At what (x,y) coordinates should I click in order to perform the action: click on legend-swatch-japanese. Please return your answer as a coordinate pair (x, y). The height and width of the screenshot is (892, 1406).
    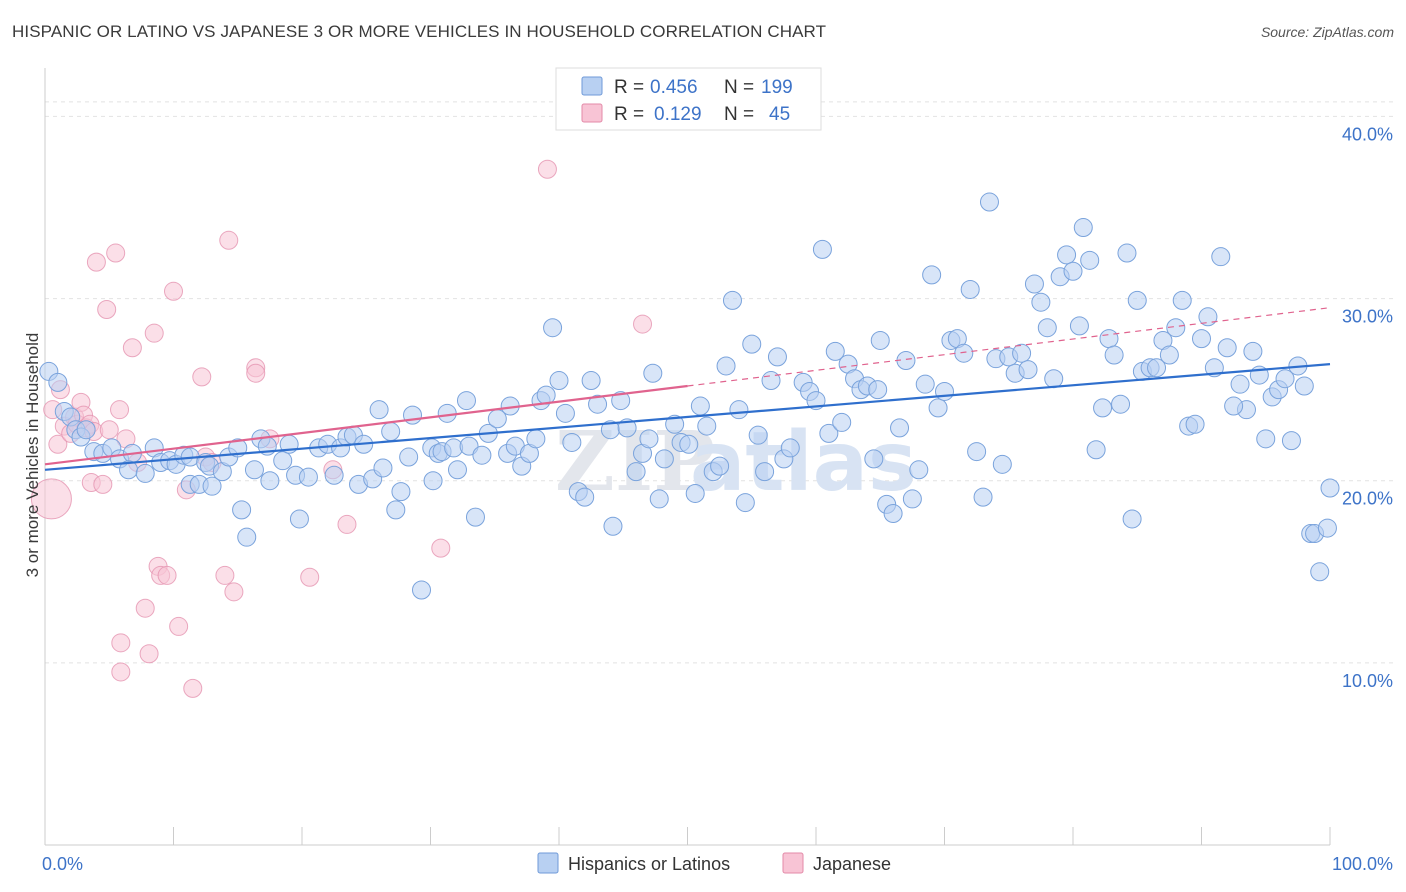
    Looking at the image, I should click on (592, 113).